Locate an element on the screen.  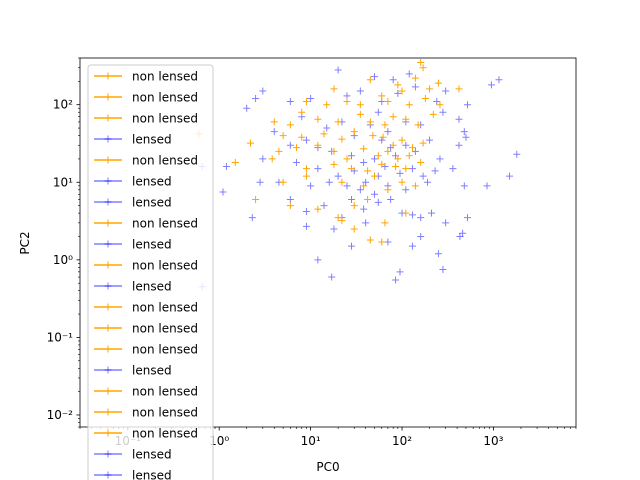
y-tick-label: 10¹ is located at coordinates (63, 182).